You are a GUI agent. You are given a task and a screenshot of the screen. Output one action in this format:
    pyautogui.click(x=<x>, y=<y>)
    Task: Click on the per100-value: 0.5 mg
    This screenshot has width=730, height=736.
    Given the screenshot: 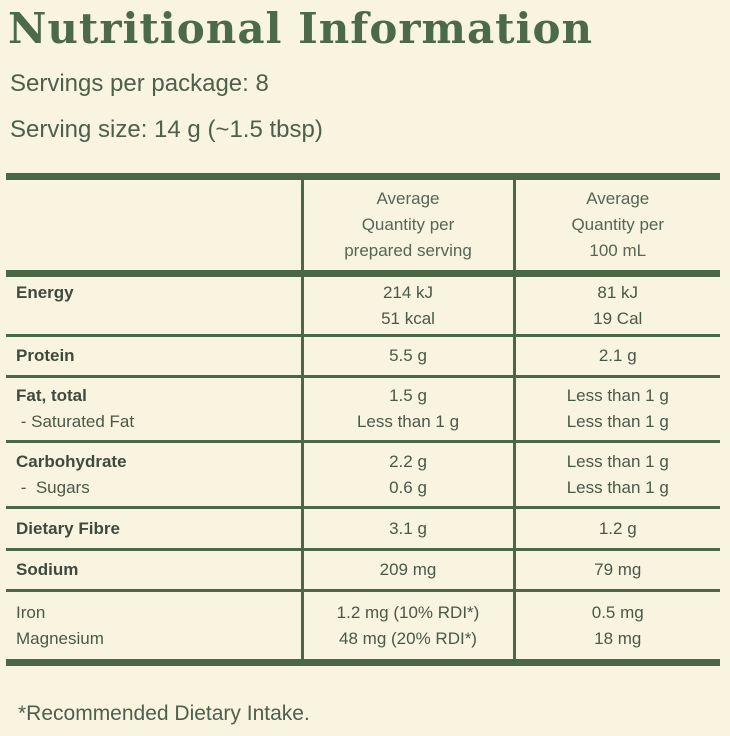 What is the action you would take?
    pyautogui.click(x=617, y=612)
    